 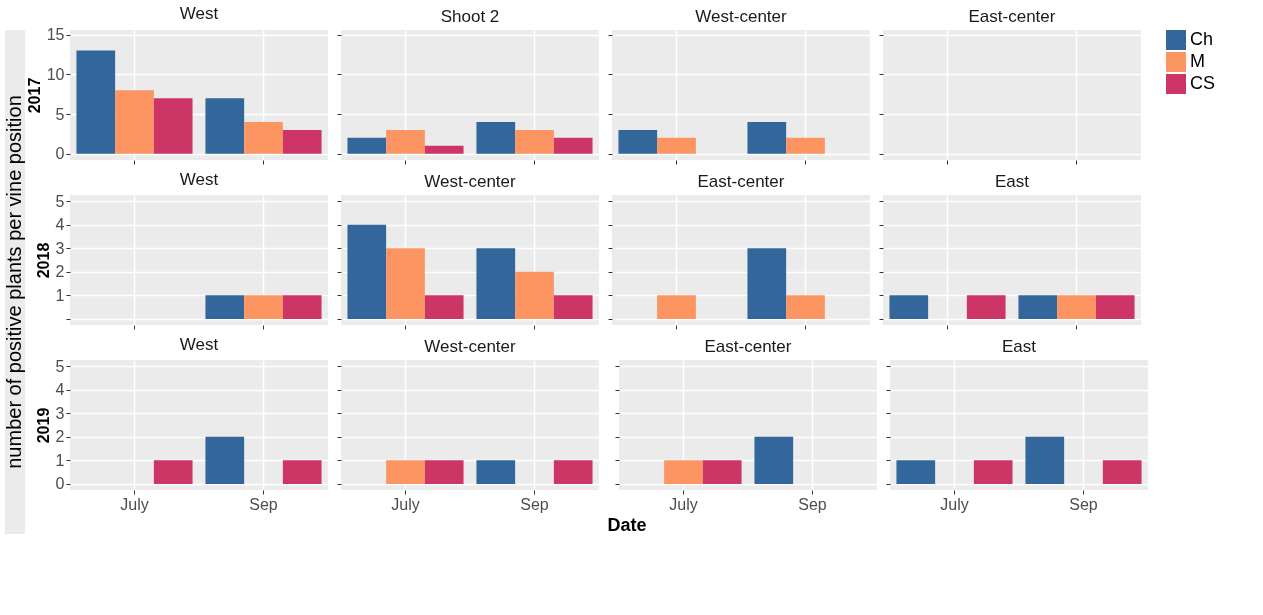 What do you see at coordinates (55, 35) in the screenshot?
I see `y-tick-label: 15` at bounding box center [55, 35].